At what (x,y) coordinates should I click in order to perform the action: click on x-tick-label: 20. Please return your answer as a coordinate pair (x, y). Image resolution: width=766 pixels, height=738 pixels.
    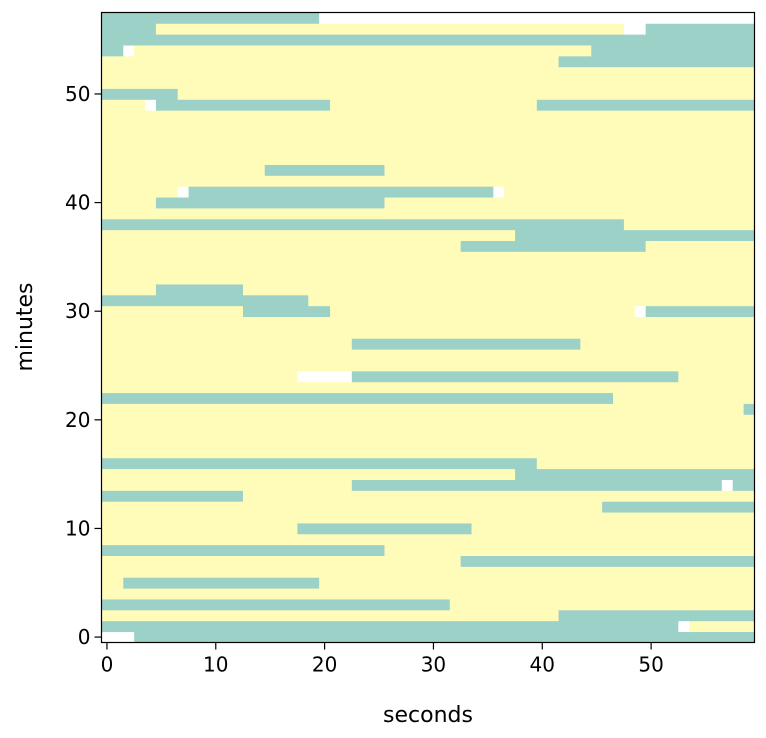
    Looking at the image, I should click on (324, 665).